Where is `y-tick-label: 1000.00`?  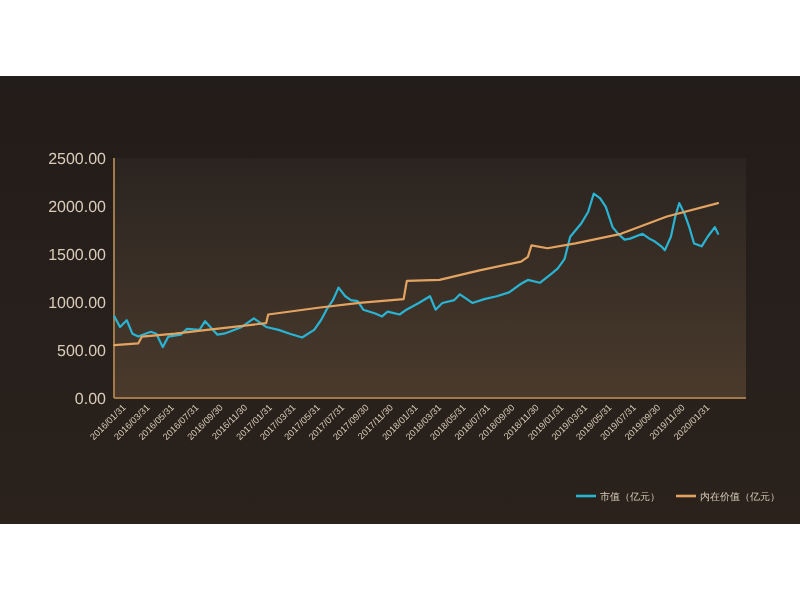
y-tick-label: 1000.00 is located at coordinates (78, 302).